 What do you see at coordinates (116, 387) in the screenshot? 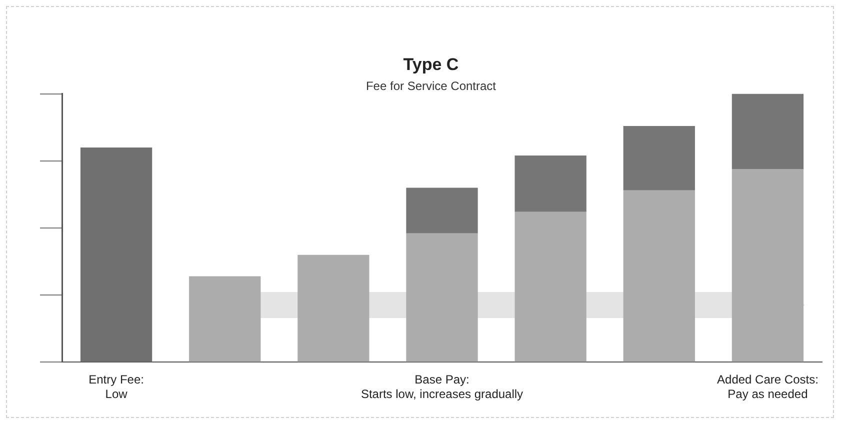
I see `x-tick-label: Entry Fee: Low` at bounding box center [116, 387].